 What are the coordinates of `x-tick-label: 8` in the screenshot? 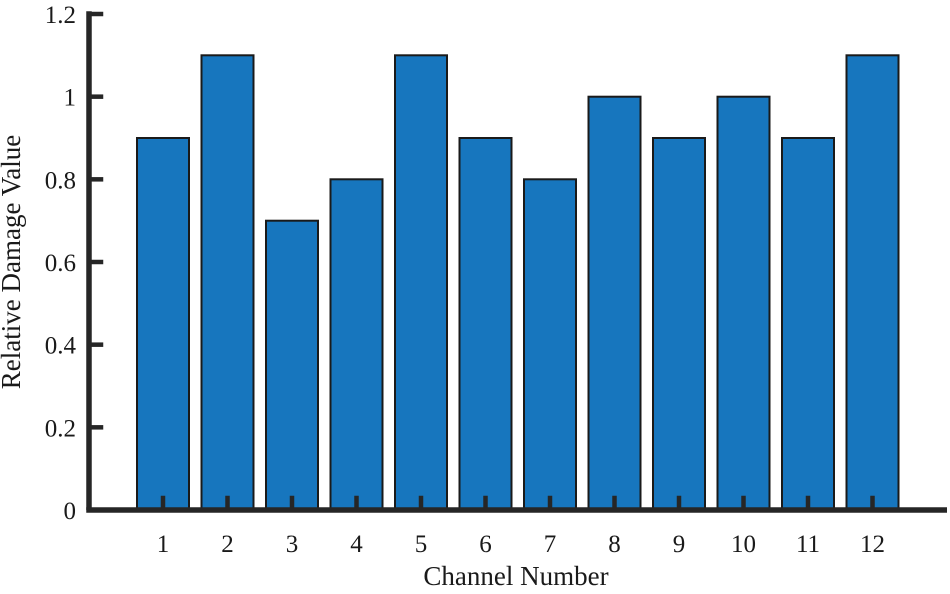 It's located at (614, 544).